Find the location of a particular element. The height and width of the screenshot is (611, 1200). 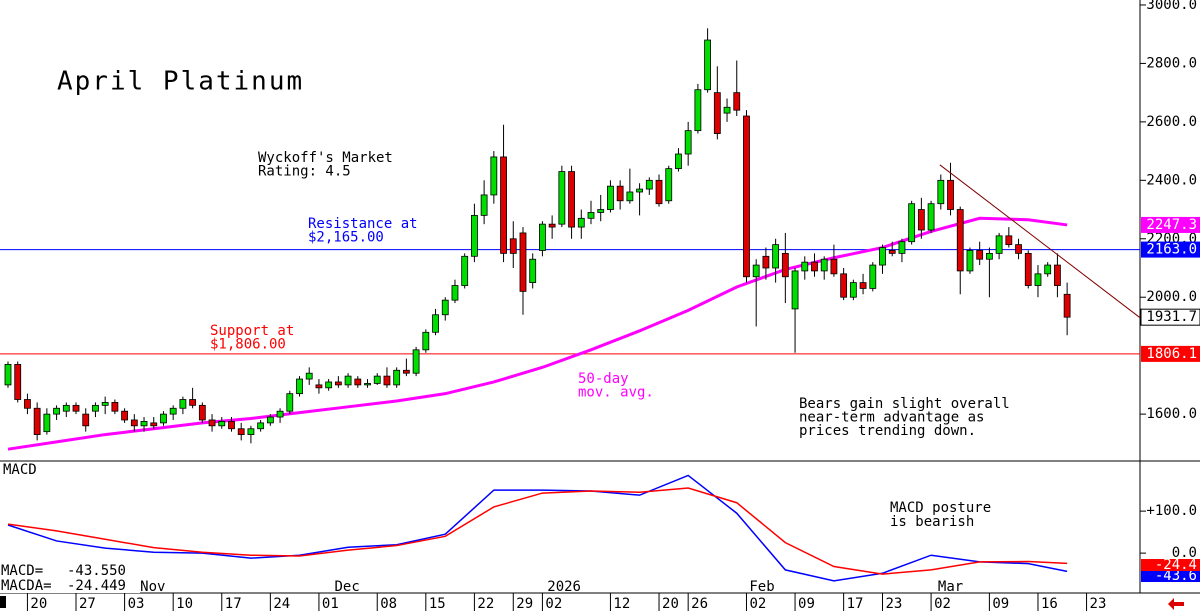

x-tick-label: 22 is located at coordinates (485, 603).